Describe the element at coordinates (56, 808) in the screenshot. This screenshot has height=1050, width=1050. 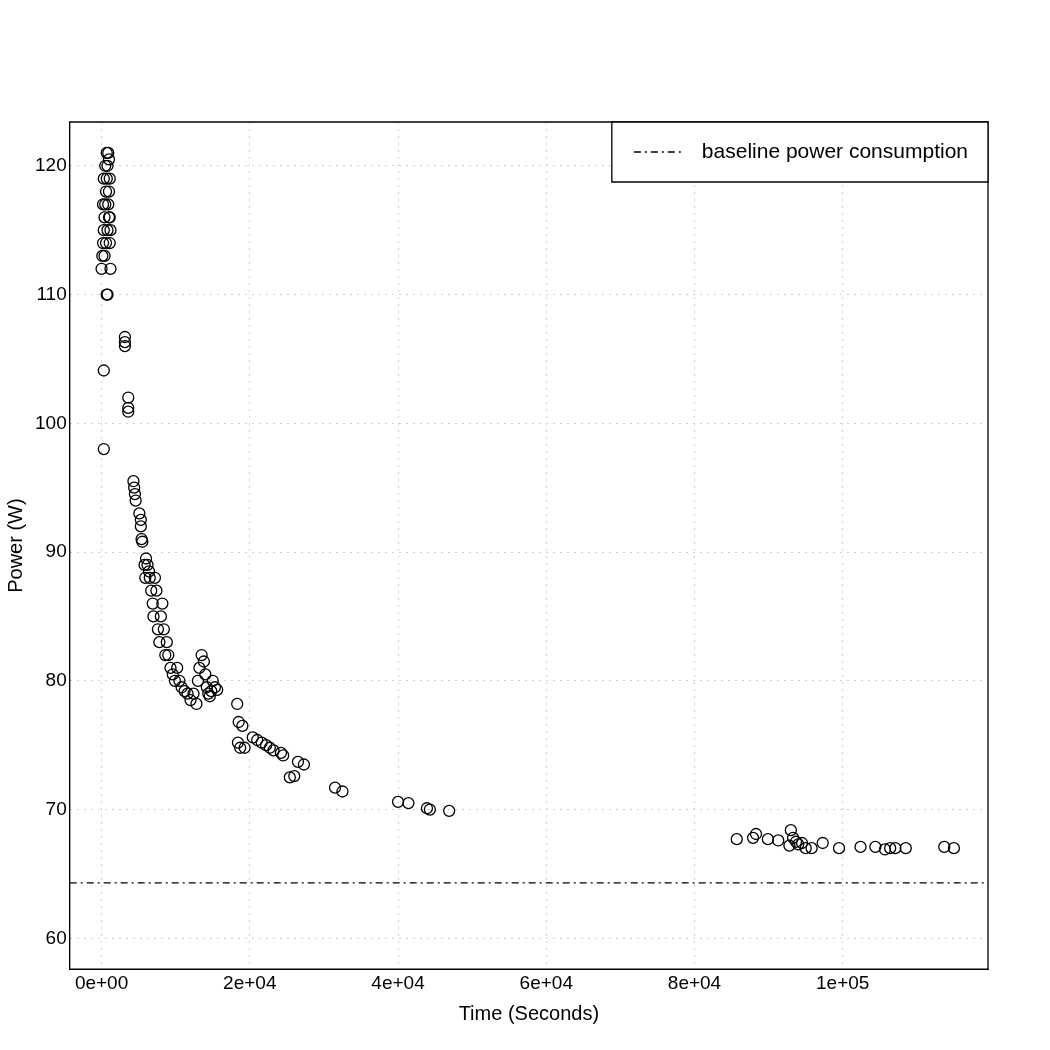
I see `y-tick-label: 70` at that location.